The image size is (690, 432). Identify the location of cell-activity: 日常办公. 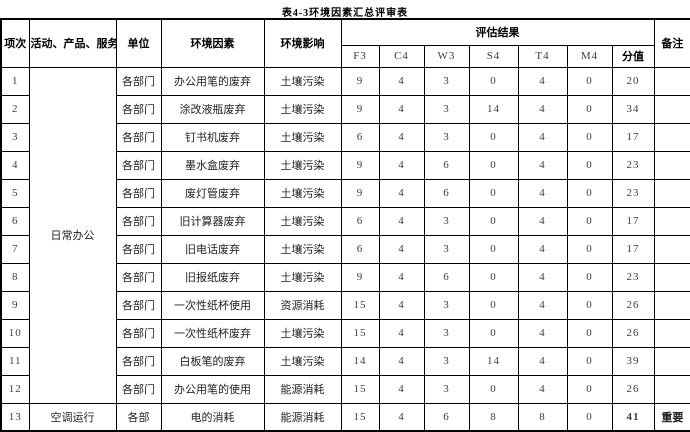
(72, 235).